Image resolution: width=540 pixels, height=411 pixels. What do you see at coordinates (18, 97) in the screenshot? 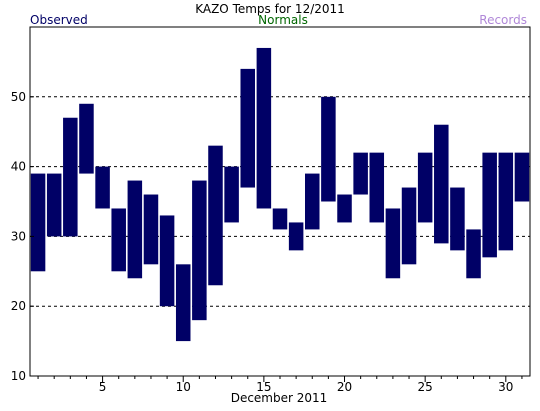
I see `y-tick-label: 50` at bounding box center [18, 97].